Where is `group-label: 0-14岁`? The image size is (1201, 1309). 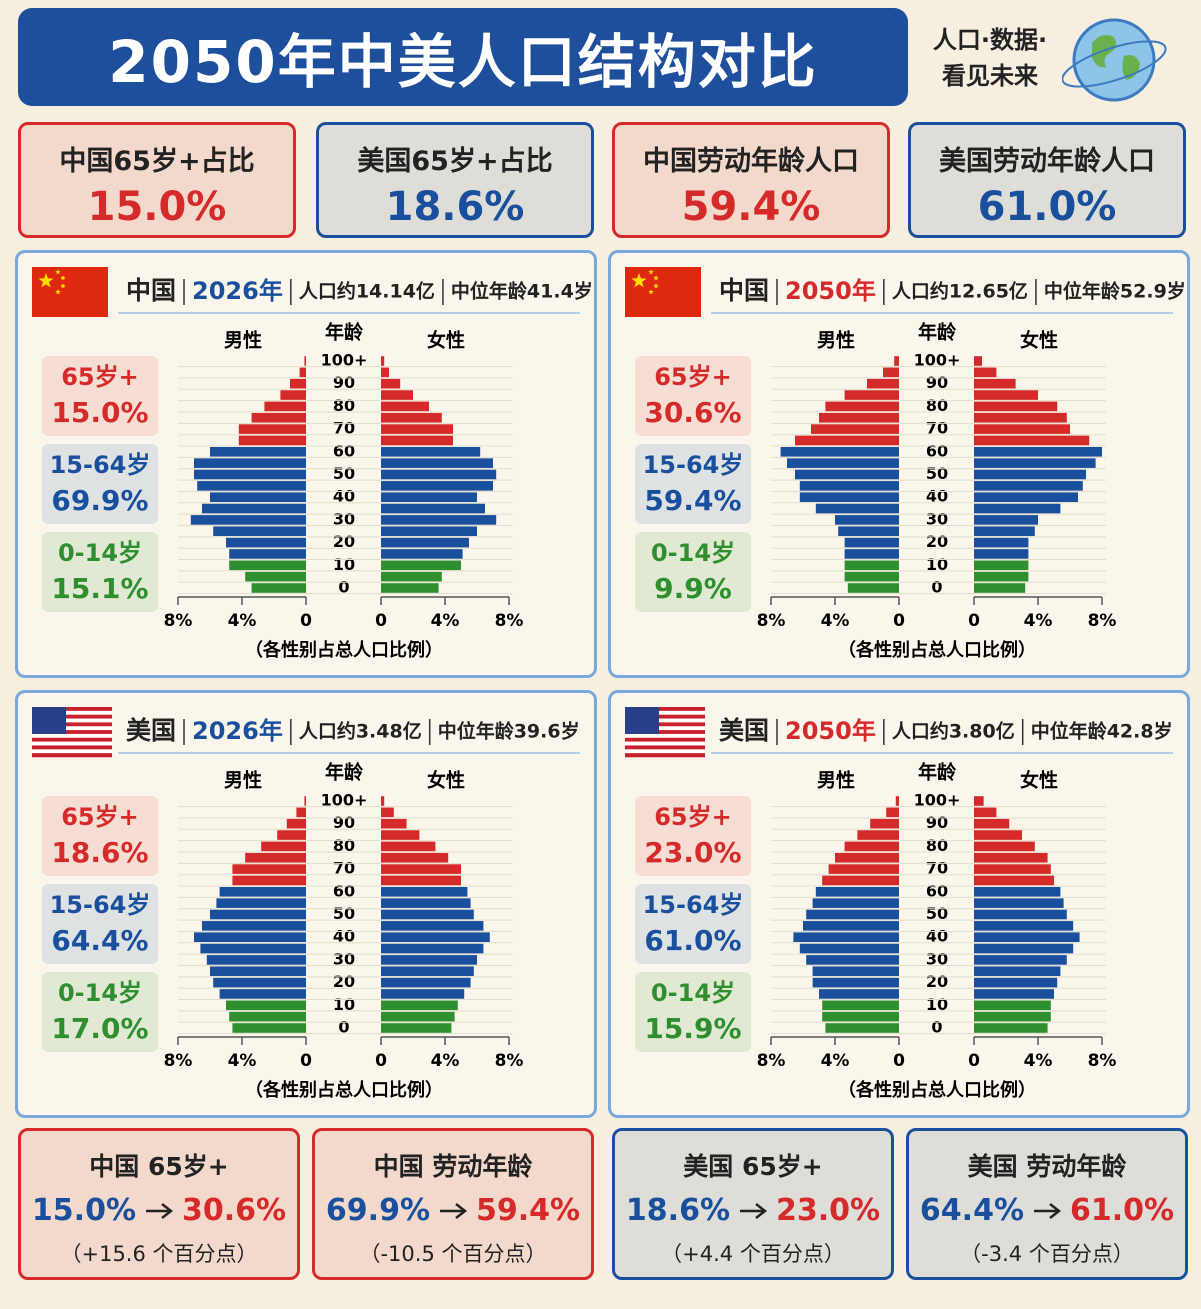
group-label: 0-14岁 is located at coordinates (100, 993).